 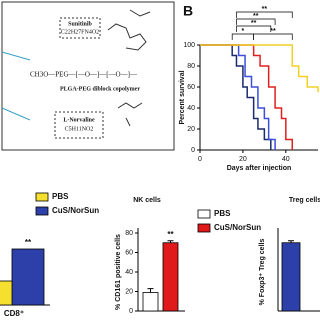 I want to click on y-axis-label: % Foxp3⁺ Treg cells, so click(x=262, y=272).